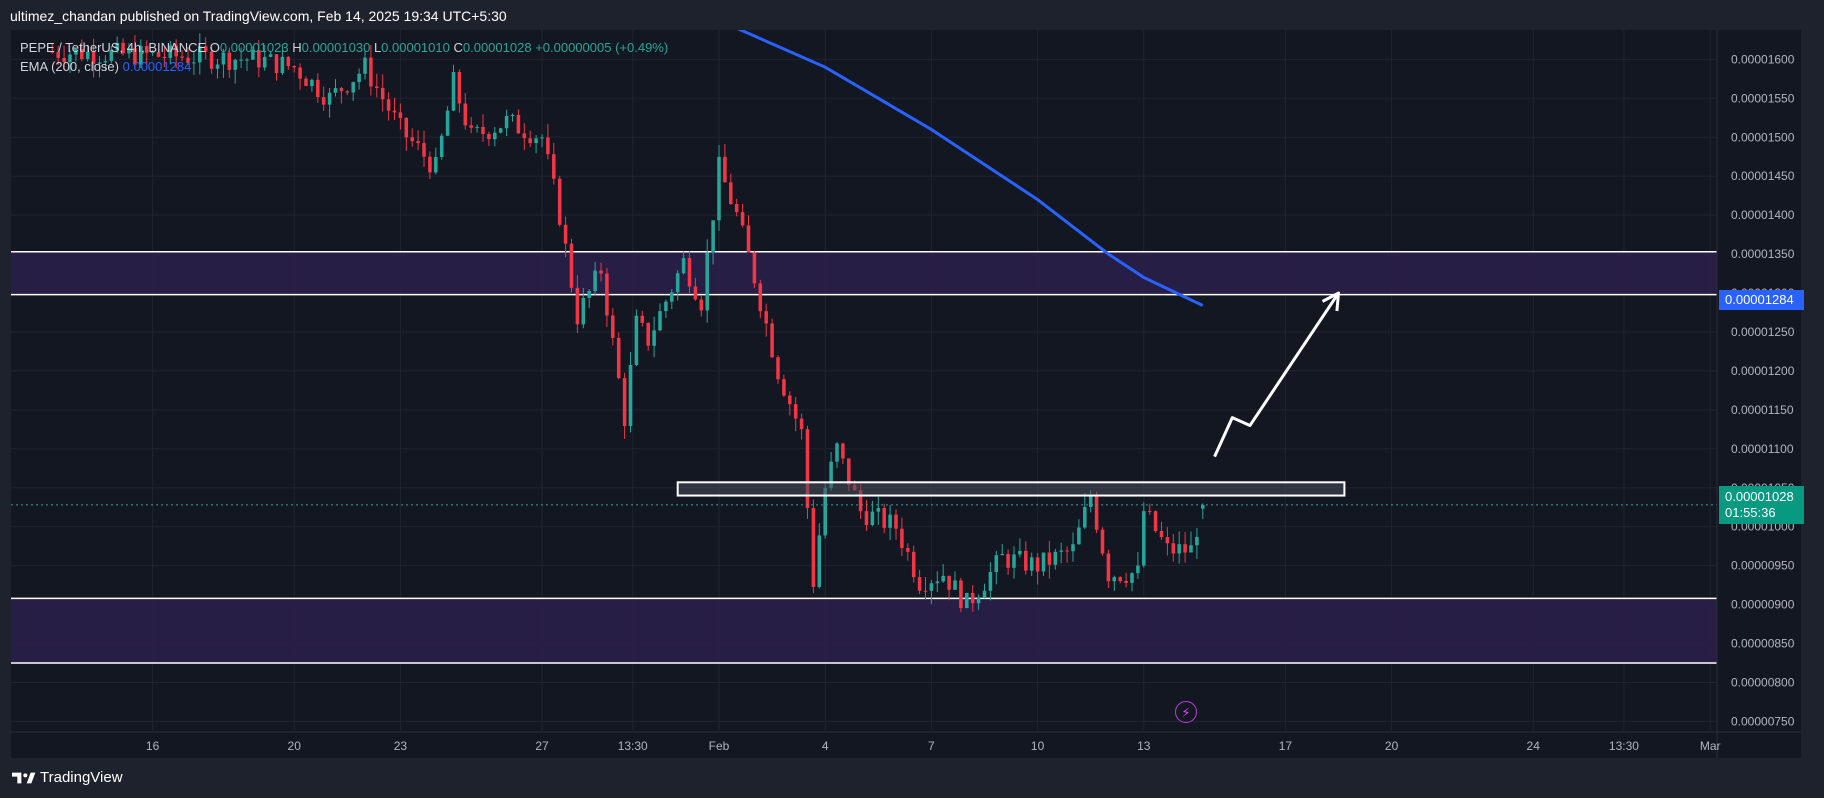 The width and height of the screenshot is (1824, 798). Describe the element at coordinates (497, 47) in the screenshot. I see `close-value: 0.00001028` at that location.